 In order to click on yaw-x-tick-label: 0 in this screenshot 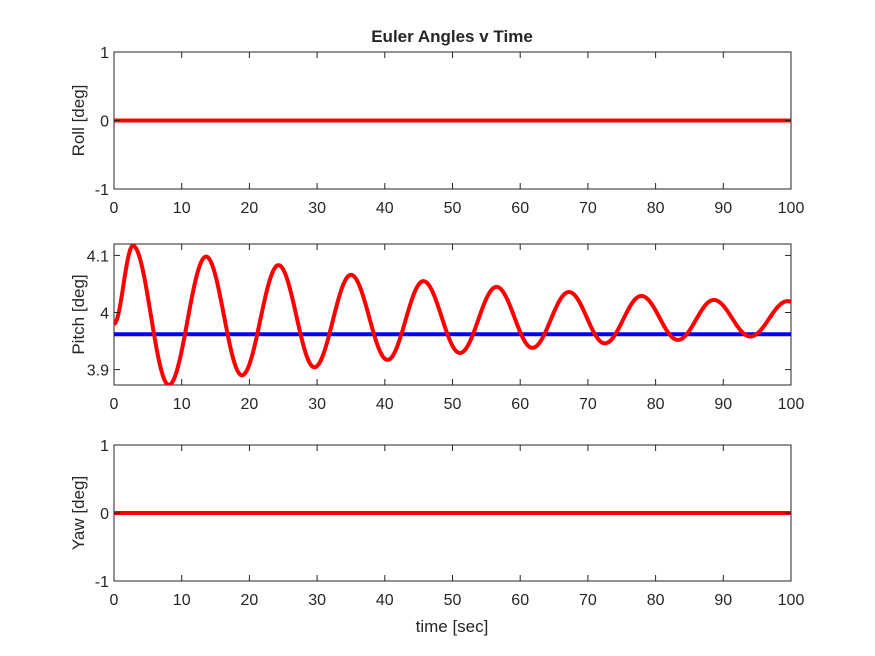, I will do `click(114, 600)`.